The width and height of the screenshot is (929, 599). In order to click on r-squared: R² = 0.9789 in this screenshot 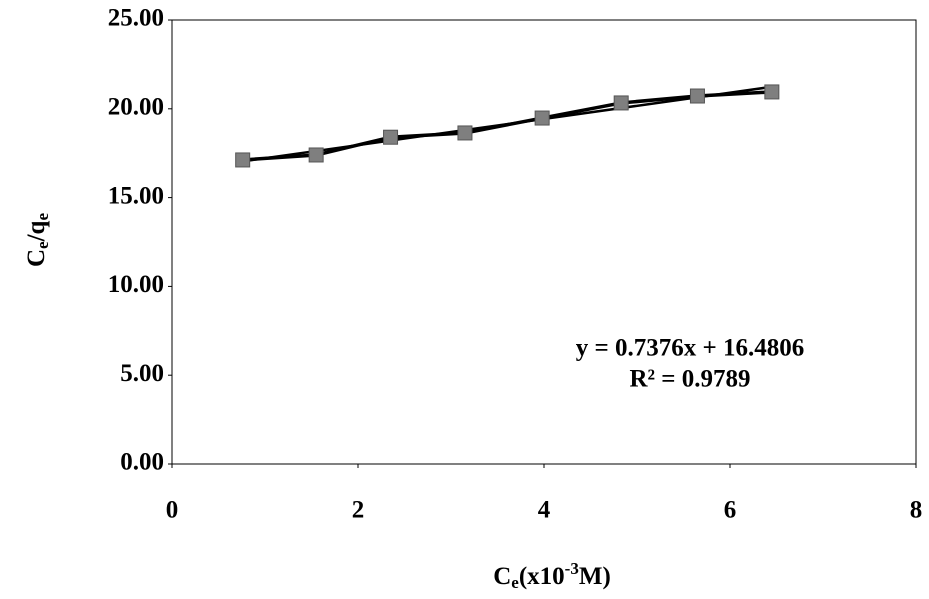, I will do `click(689, 379)`.